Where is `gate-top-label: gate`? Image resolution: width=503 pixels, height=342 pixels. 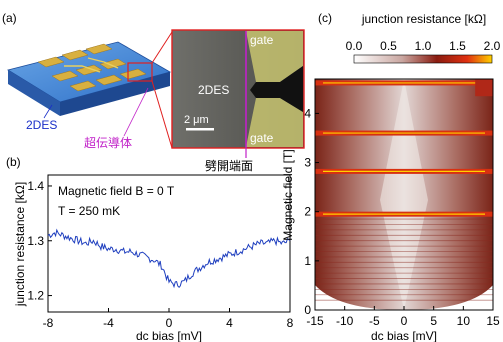
gate-top-label: gate is located at coordinates (262, 40).